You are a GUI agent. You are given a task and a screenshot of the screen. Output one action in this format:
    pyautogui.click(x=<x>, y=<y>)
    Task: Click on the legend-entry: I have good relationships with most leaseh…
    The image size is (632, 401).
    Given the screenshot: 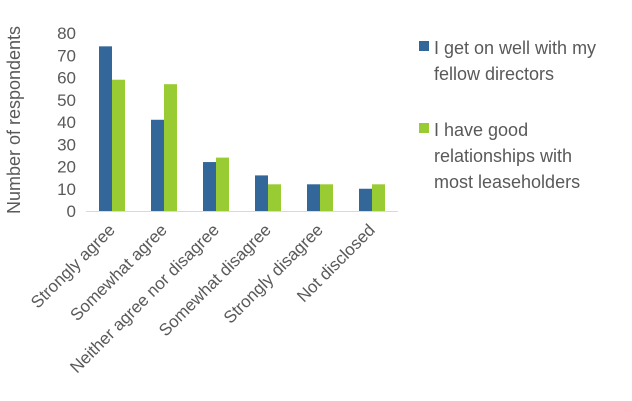 What is the action you would take?
    pyautogui.click(x=507, y=156)
    